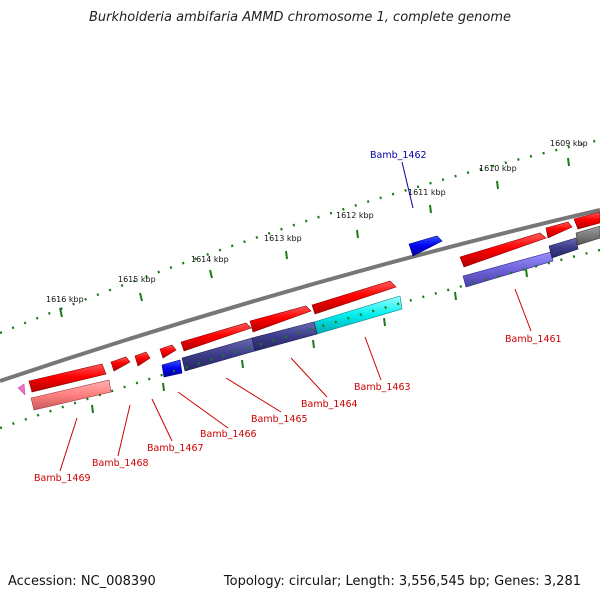 The height and width of the screenshot is (600, 600). I want to click on gene-bamb-1467-upper, so click(142, 359).